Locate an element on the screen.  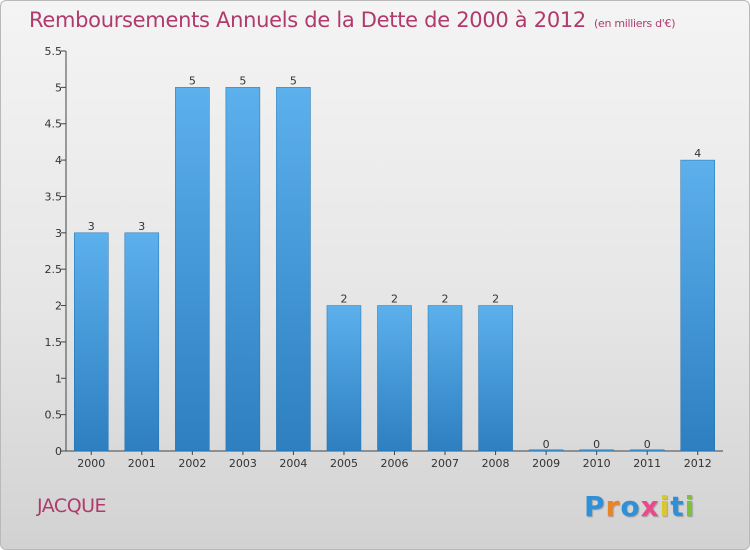
y-tick-label: 3 is located at coordinates (58, 233).